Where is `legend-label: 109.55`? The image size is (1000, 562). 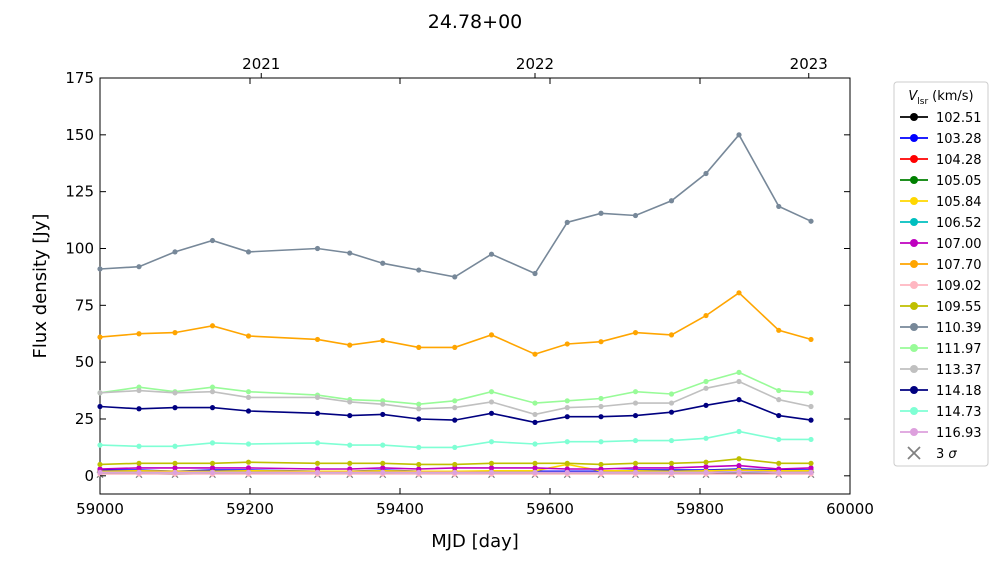
legend-label: 109.55 is located at coordinates (959, 307).